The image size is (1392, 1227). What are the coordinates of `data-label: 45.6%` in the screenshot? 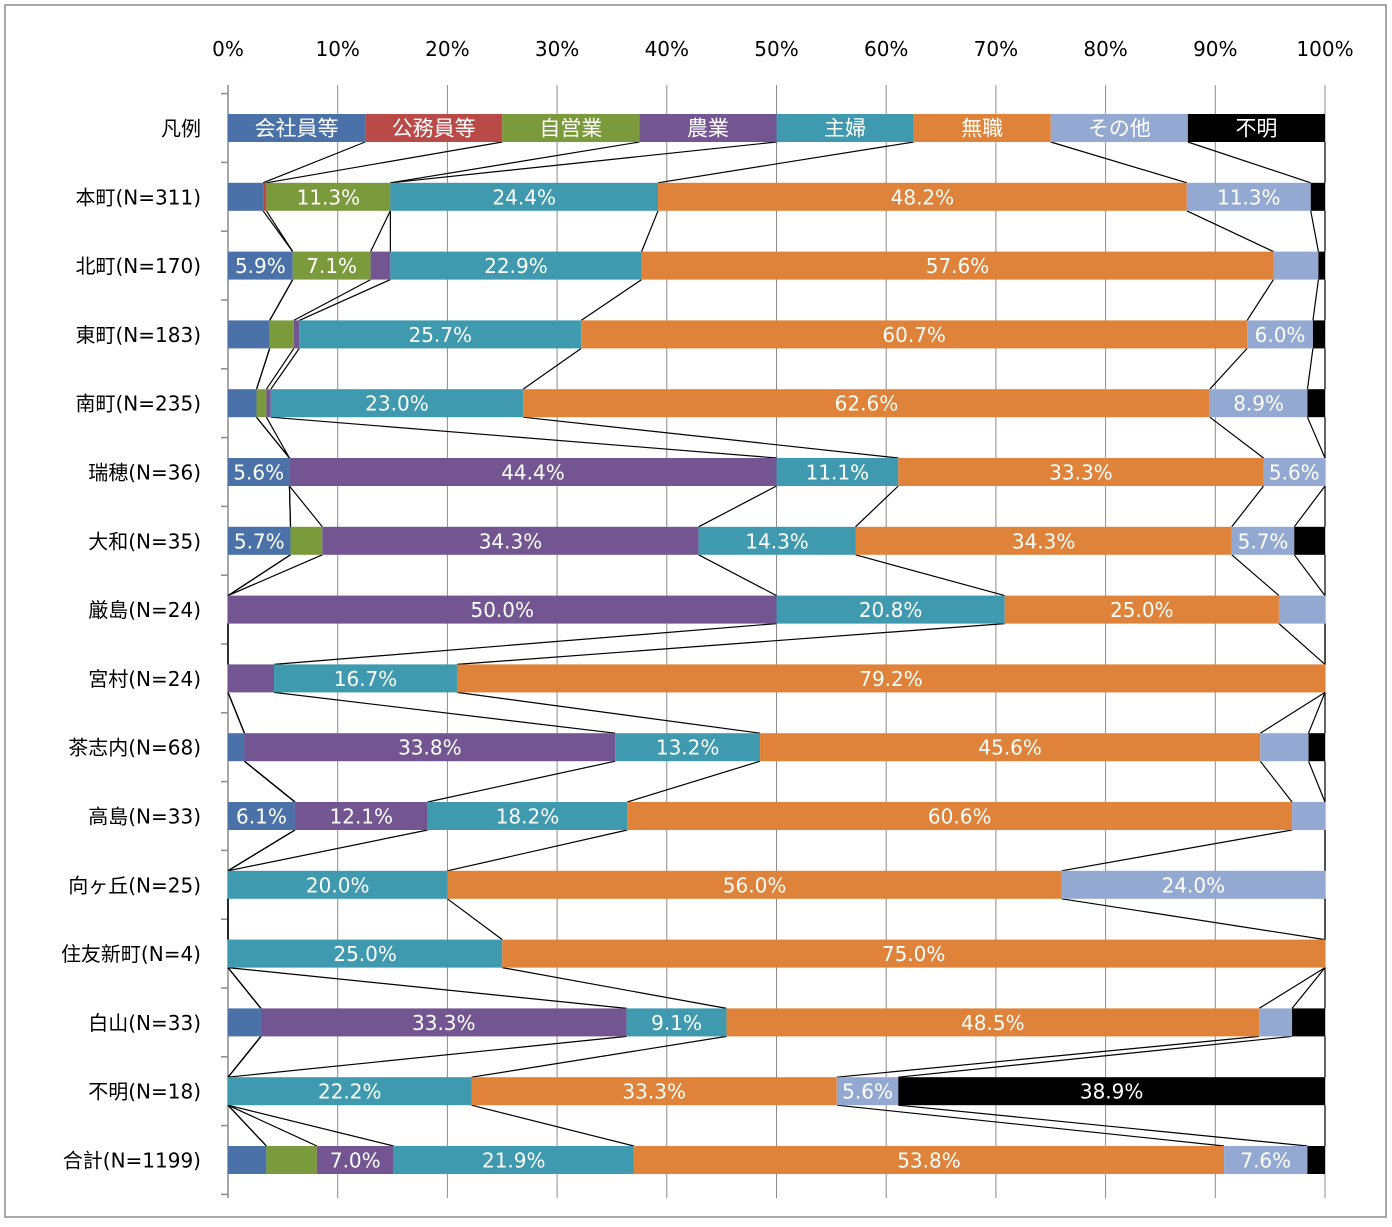 It's located at (1010, 748).